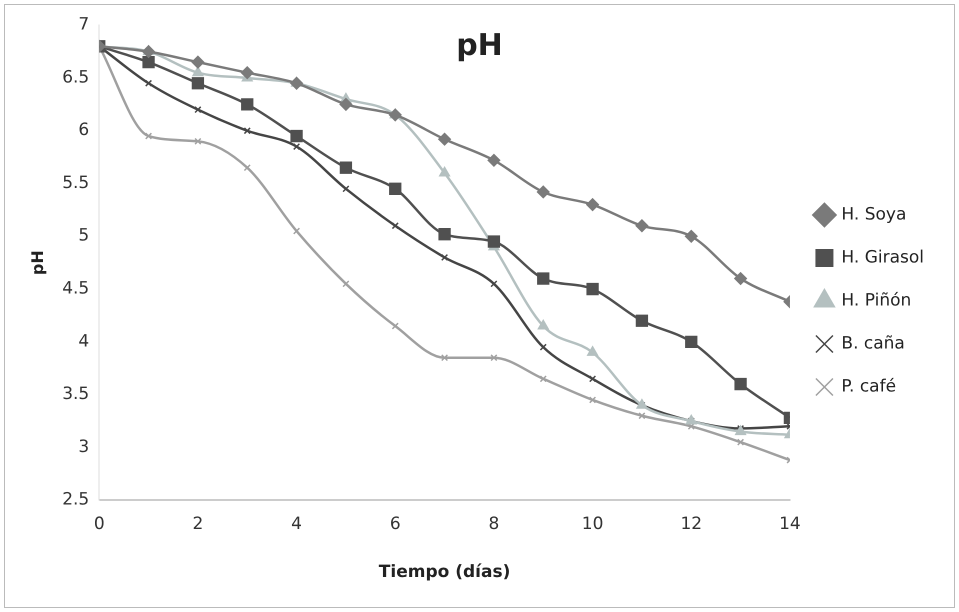 The image size is (959, 612). I want to click on x-tick-label: 10, so click(593, 524).